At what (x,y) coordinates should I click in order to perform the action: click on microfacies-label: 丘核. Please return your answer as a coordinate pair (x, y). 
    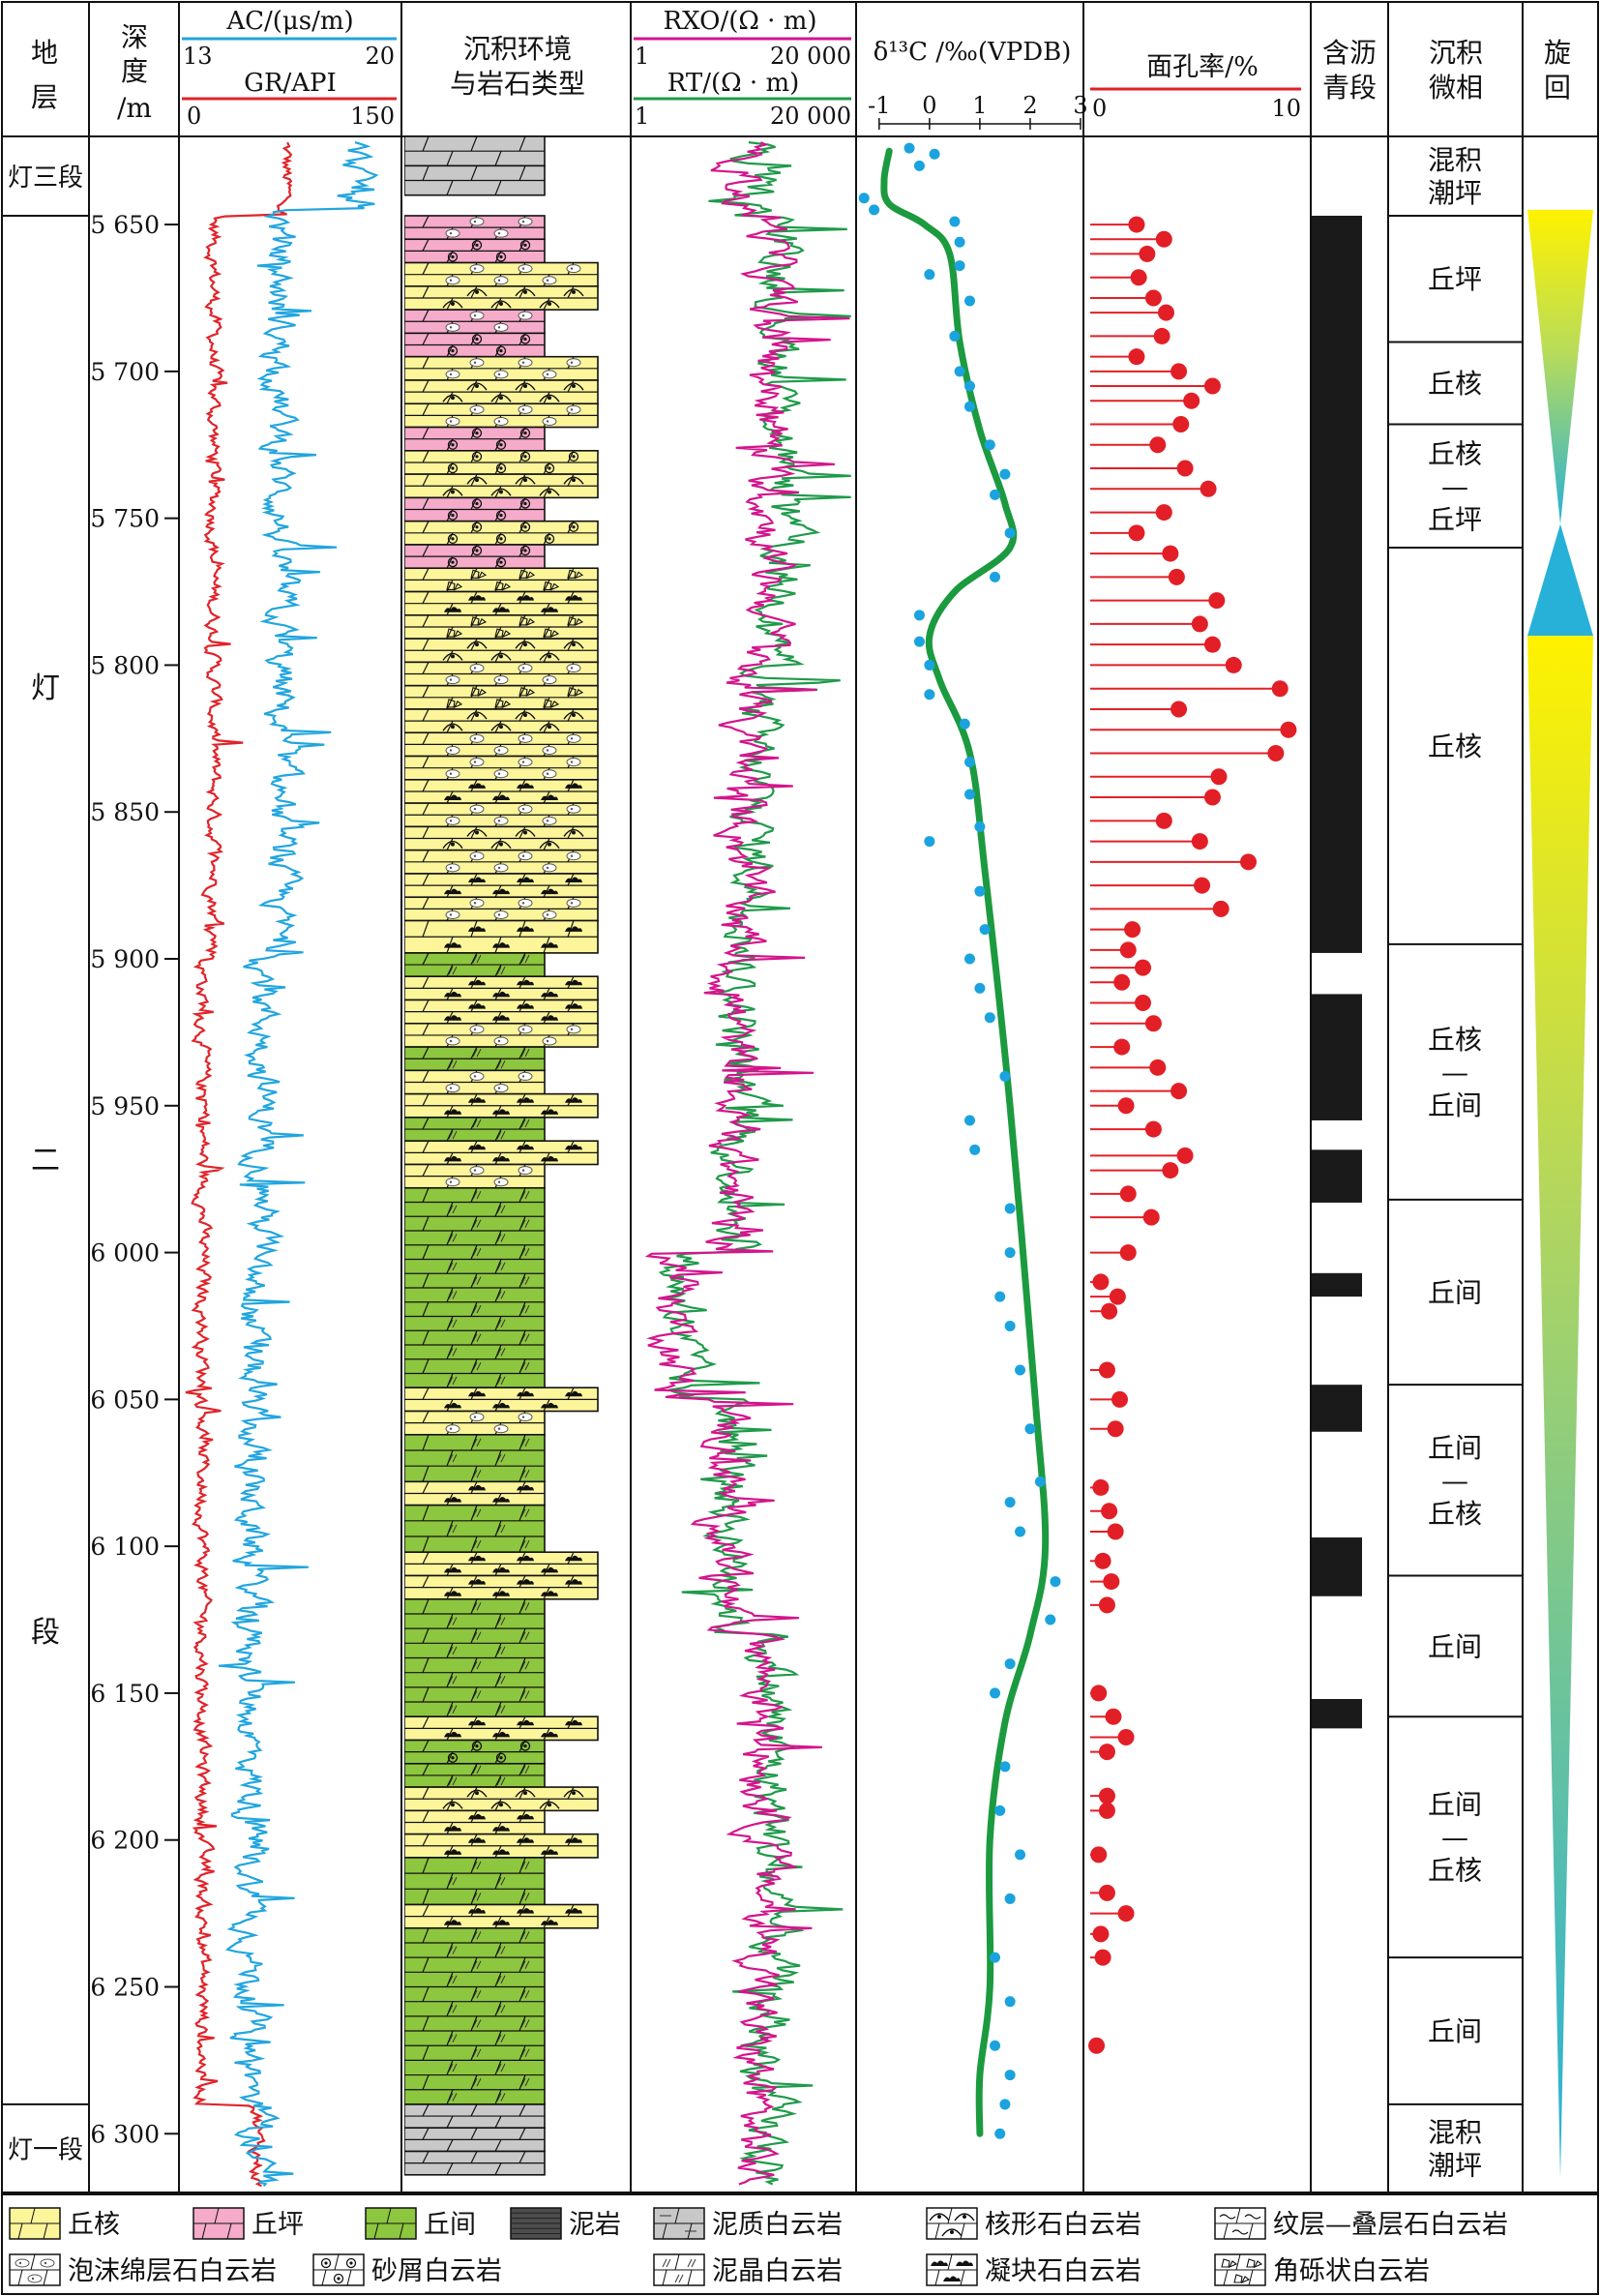
    Looking at the image, I should click on (1455, 384).